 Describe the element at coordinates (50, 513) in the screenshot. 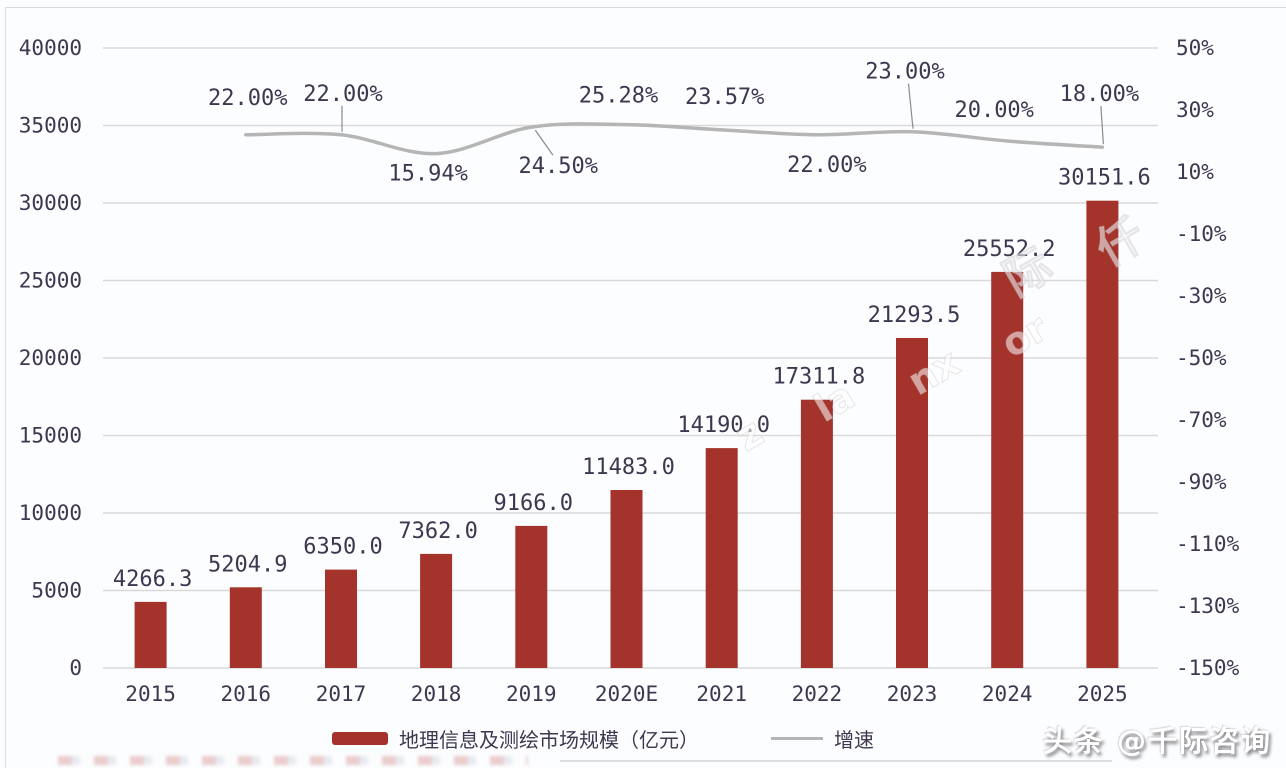

I see `svg-text: 10000` at that location.